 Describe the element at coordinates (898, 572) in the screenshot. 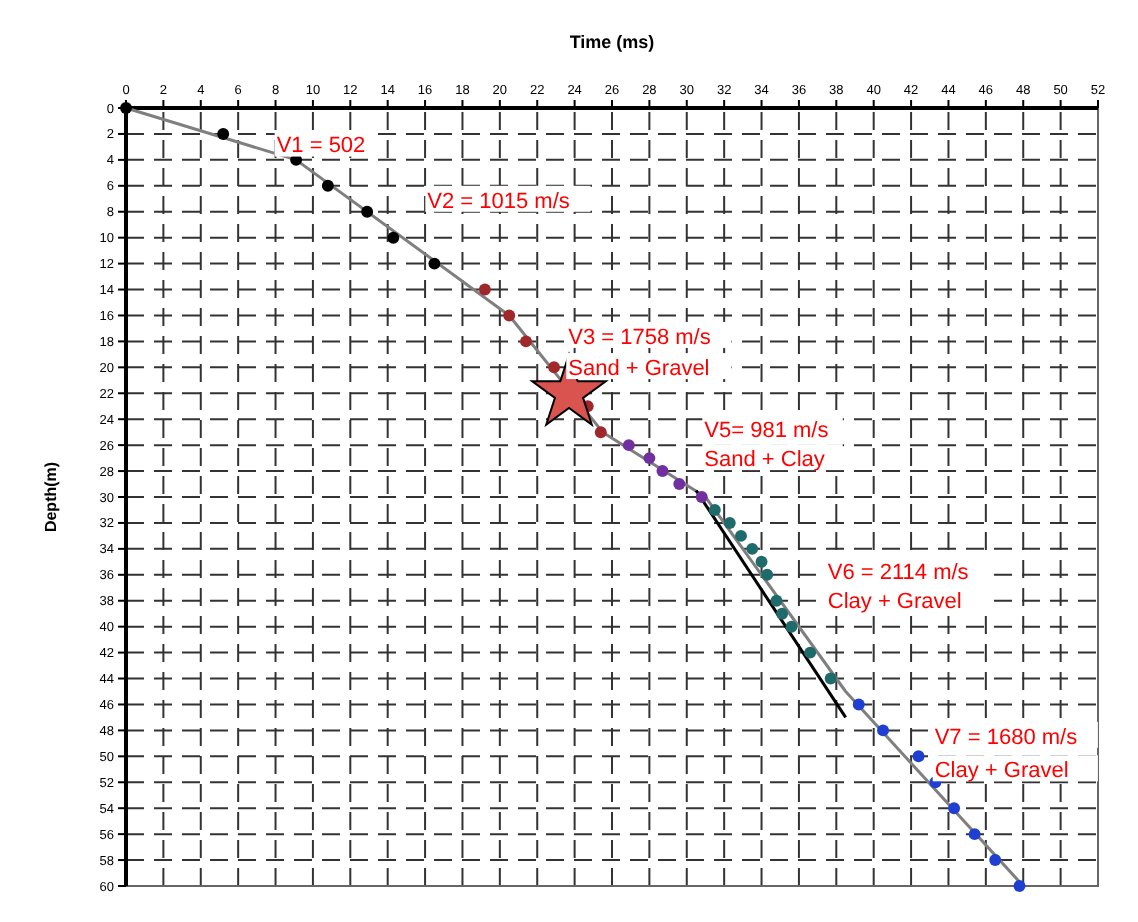

I see `annotation: V6 = 2114 m/s` at that location.